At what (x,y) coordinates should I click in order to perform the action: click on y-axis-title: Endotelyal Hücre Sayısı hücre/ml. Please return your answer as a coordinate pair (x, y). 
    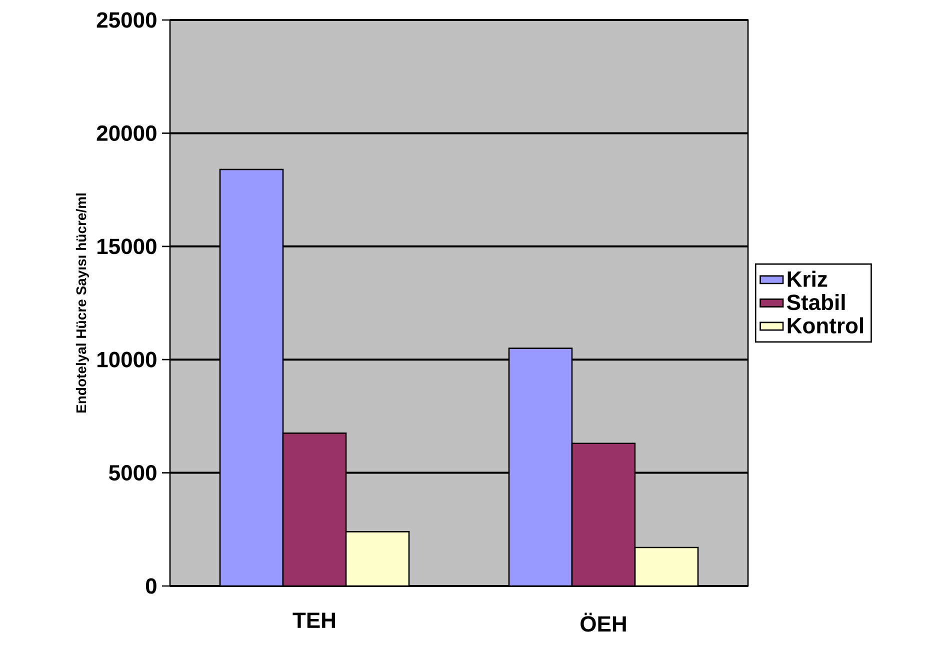
    Looking at the image, I should click on (82, 303).